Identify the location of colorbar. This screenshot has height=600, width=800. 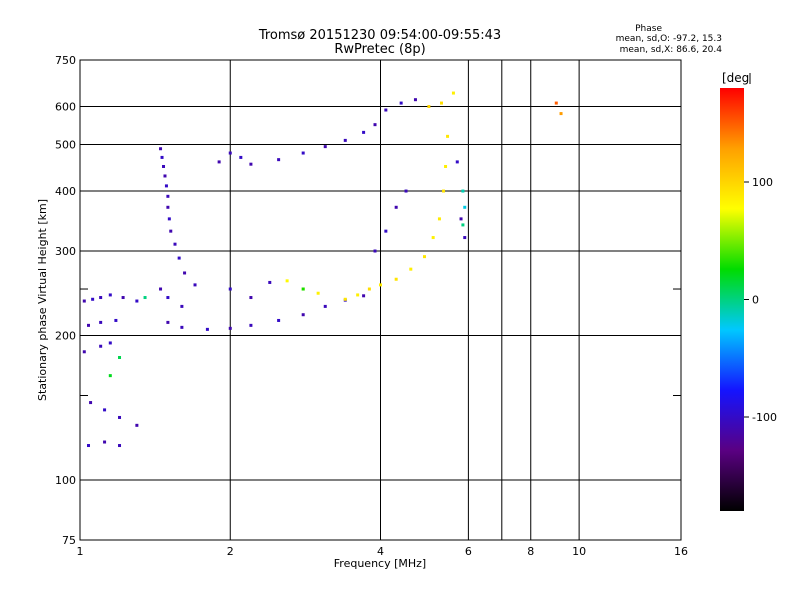
(732, 299).